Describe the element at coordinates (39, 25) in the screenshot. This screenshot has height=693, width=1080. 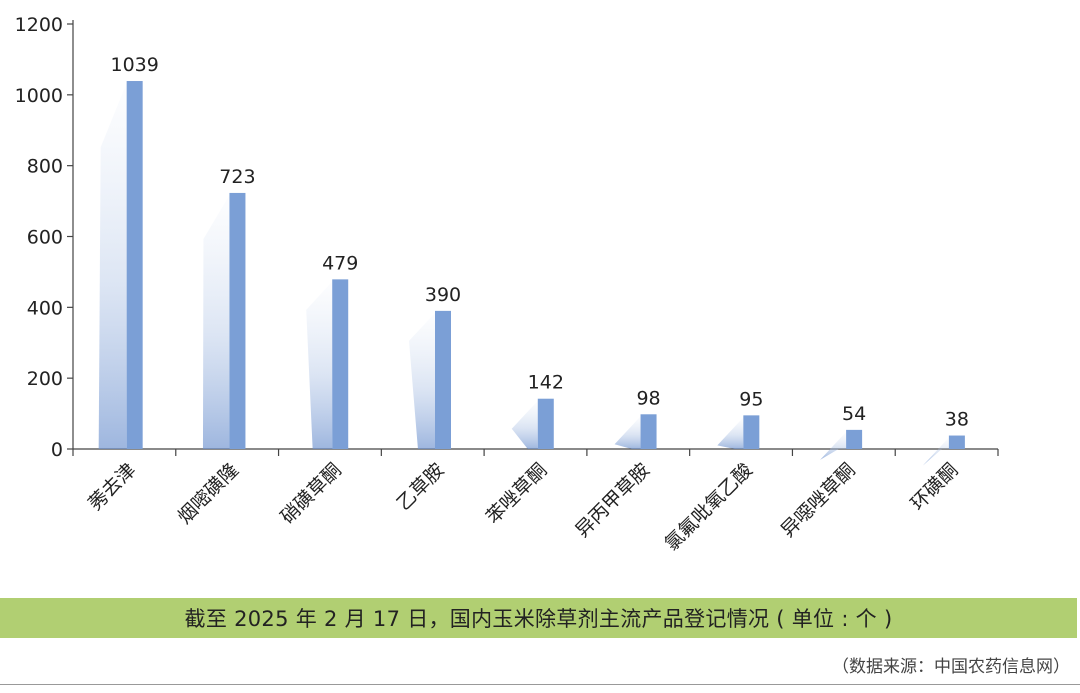
I see `y-tick-label: 1200` at that location.